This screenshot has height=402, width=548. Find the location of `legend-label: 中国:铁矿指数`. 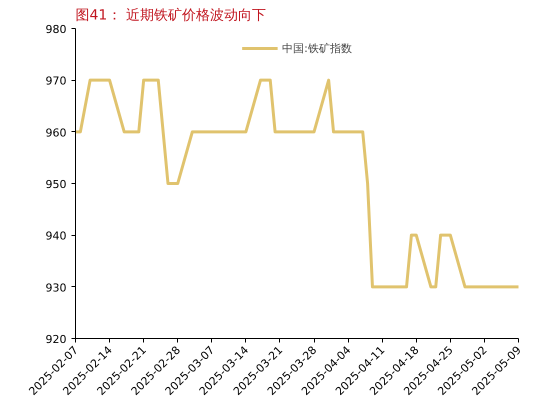

legend-label: 中国:铁矿指数 is located at coordinates (317, 48).